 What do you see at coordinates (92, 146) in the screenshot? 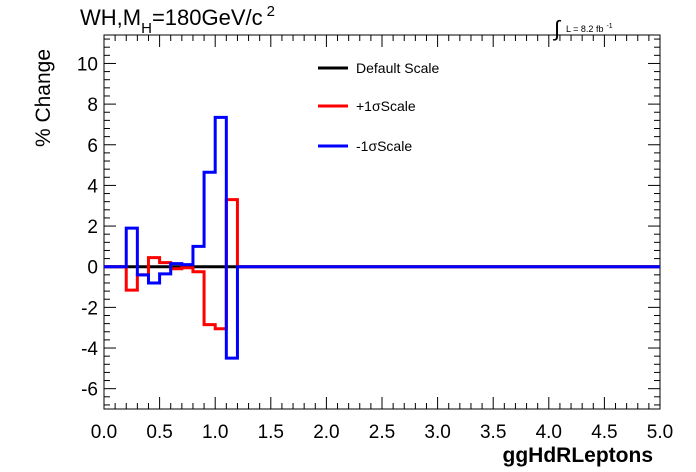
I see `y-tick-label: 6` at bounding box center [92, 146].